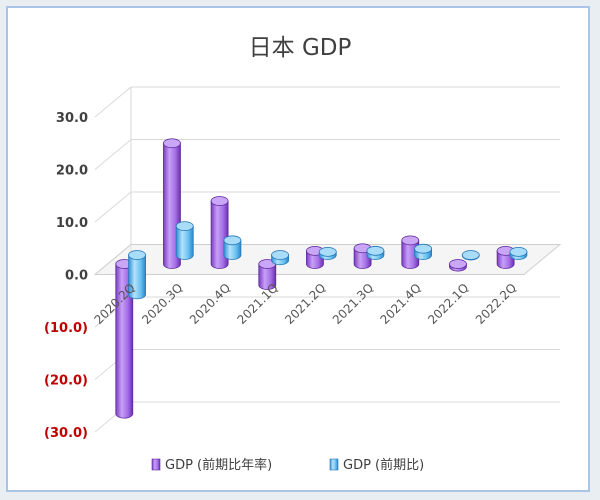 The height and width of the screenshot is (500, 600). I want to click on chart-title: 日本 GDP, so click(300, 48).